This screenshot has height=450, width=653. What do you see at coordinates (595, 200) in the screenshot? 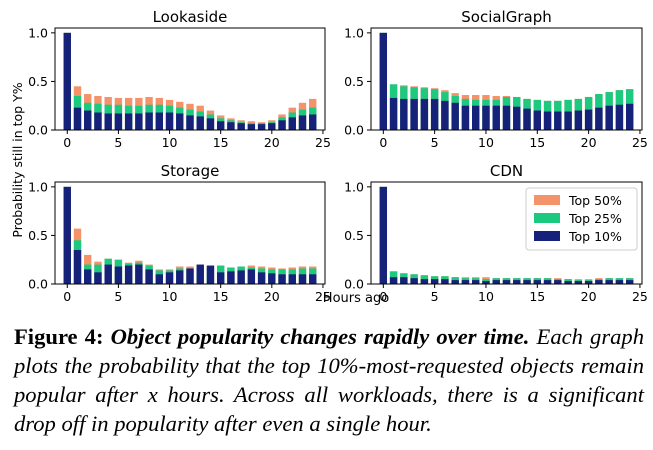
I see `legend-label: Top 50%` at bounding box center [595, 200].